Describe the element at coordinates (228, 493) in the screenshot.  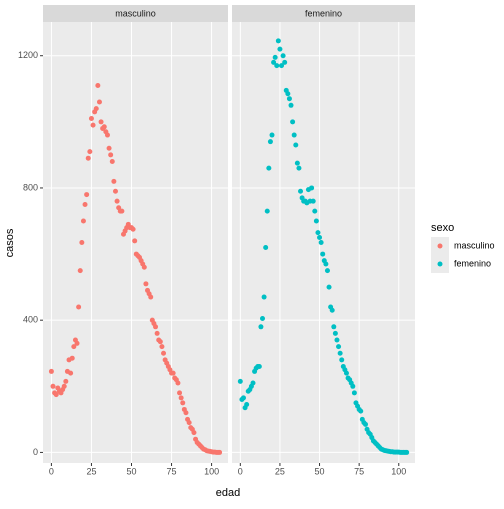
I see `x-axis-title: edad` at that location.